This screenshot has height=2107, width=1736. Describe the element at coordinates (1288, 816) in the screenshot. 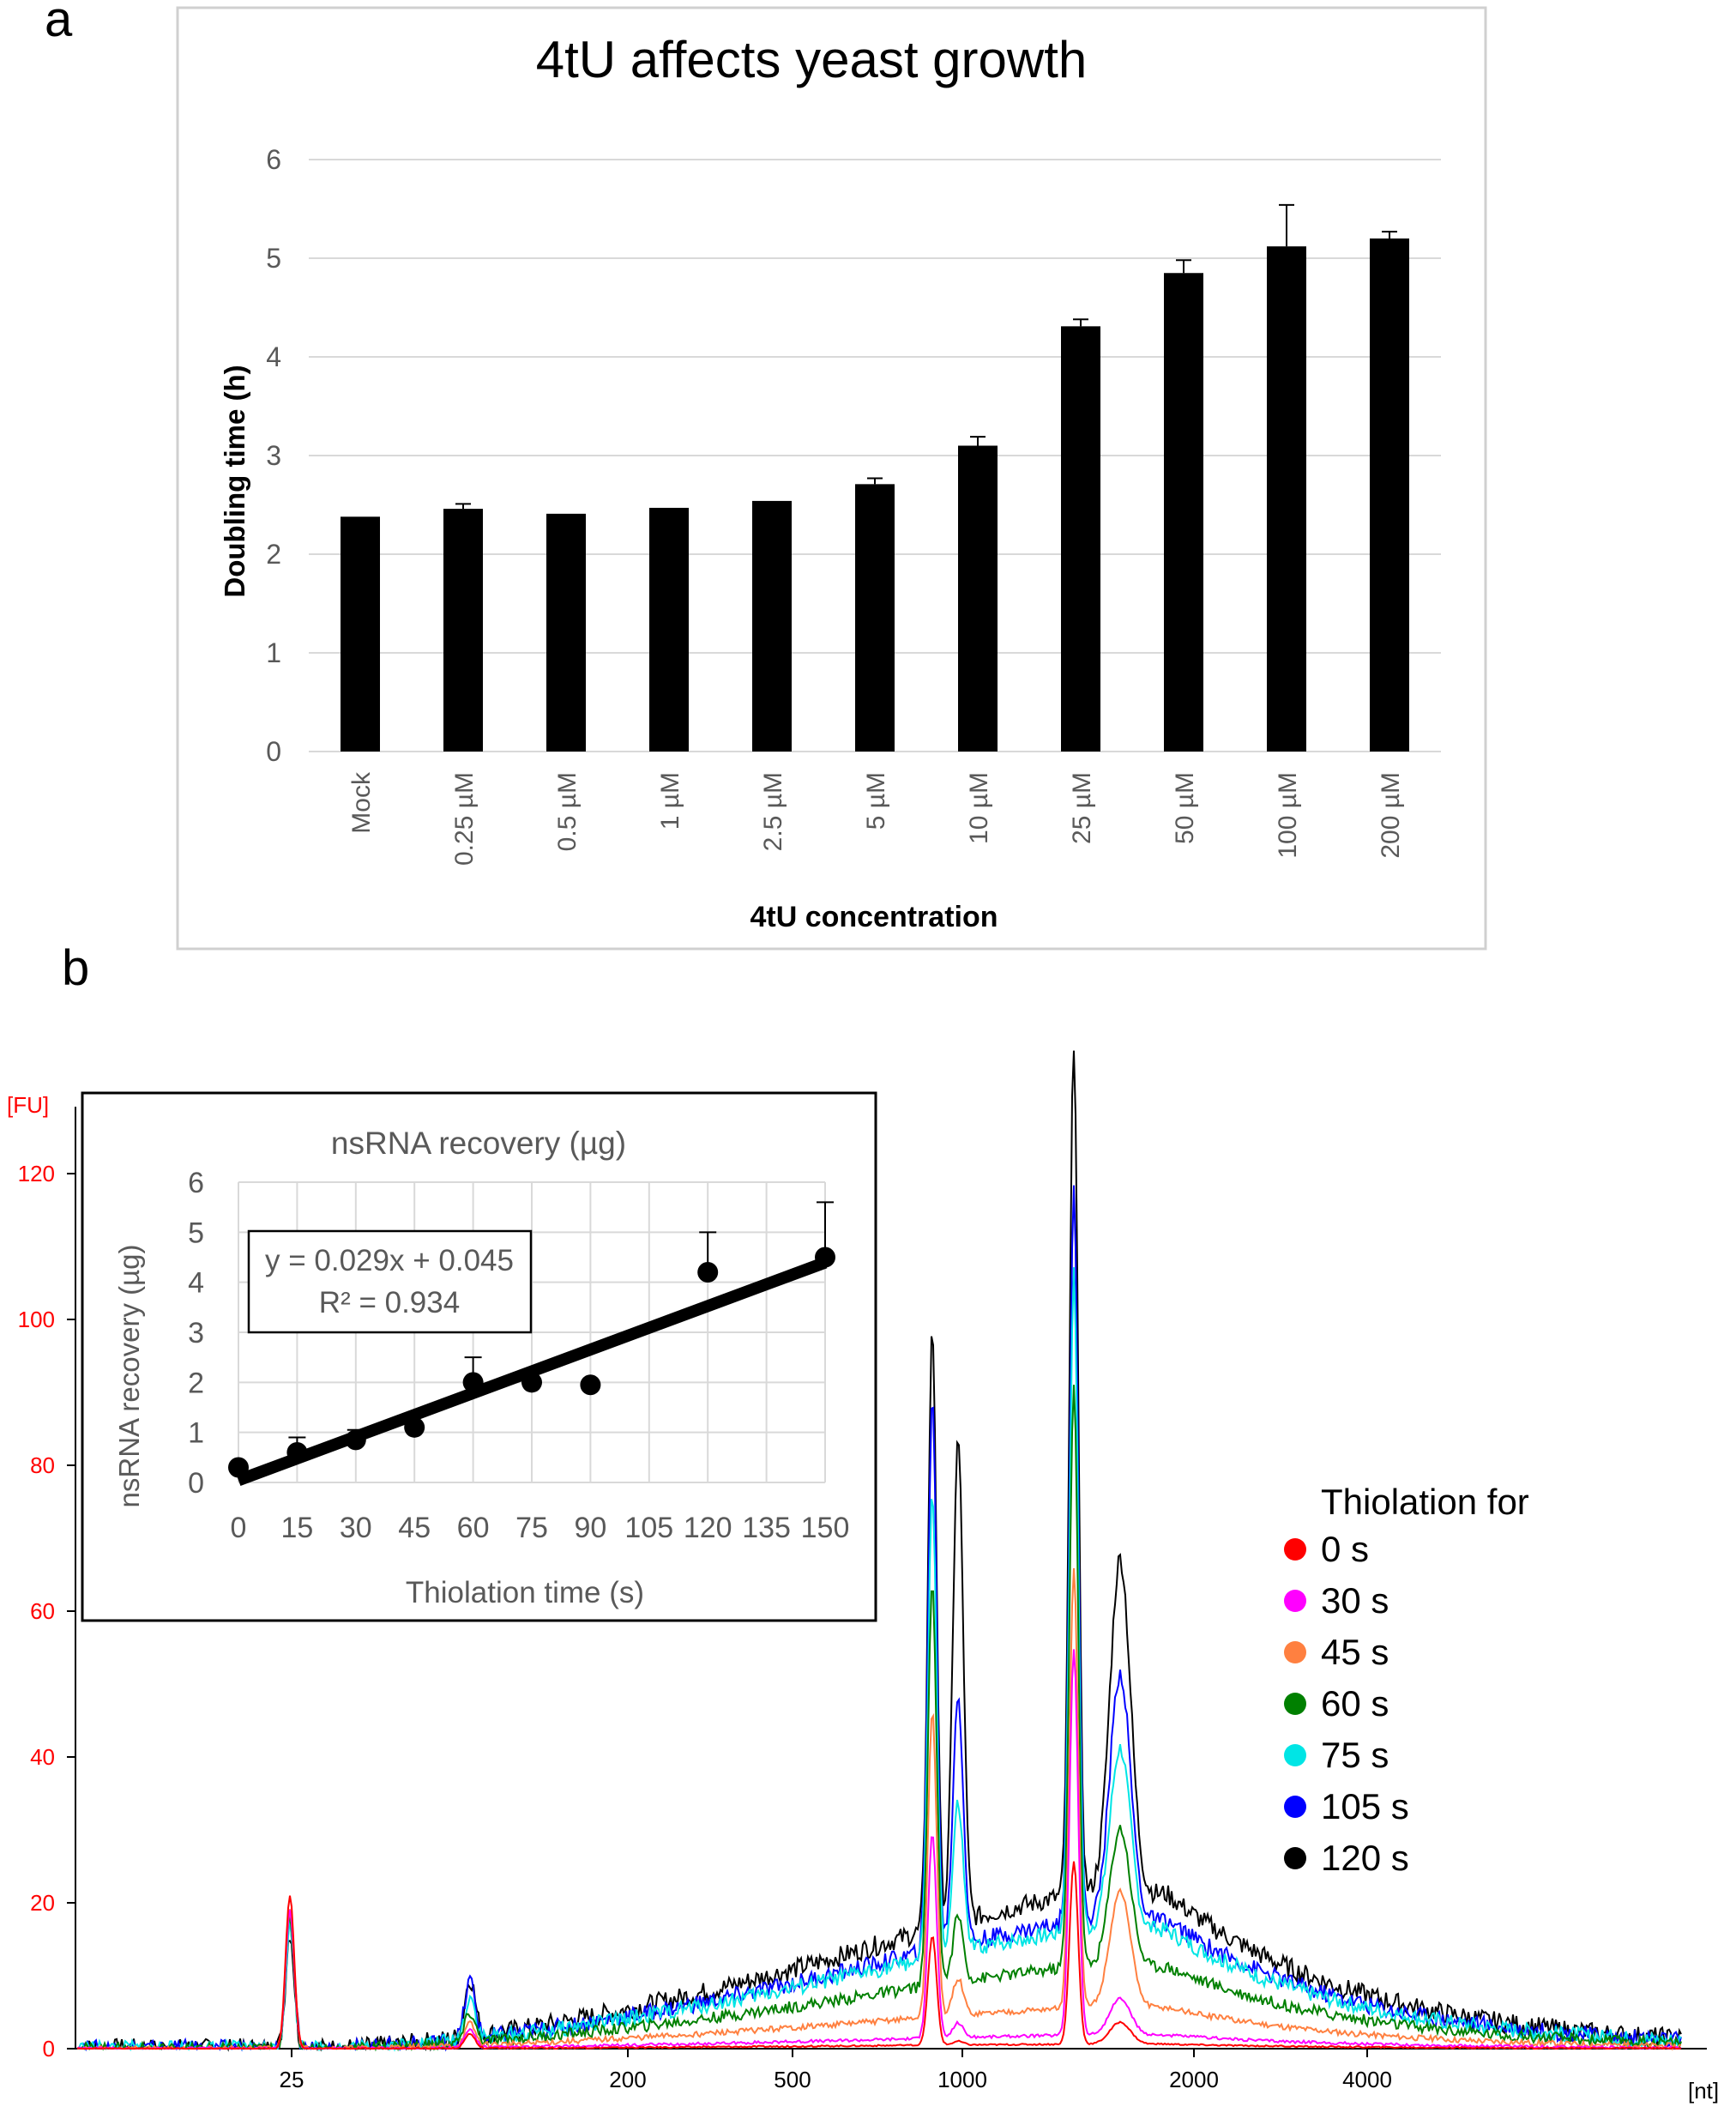

I see `x-tick-label: 100 µM` at that location.